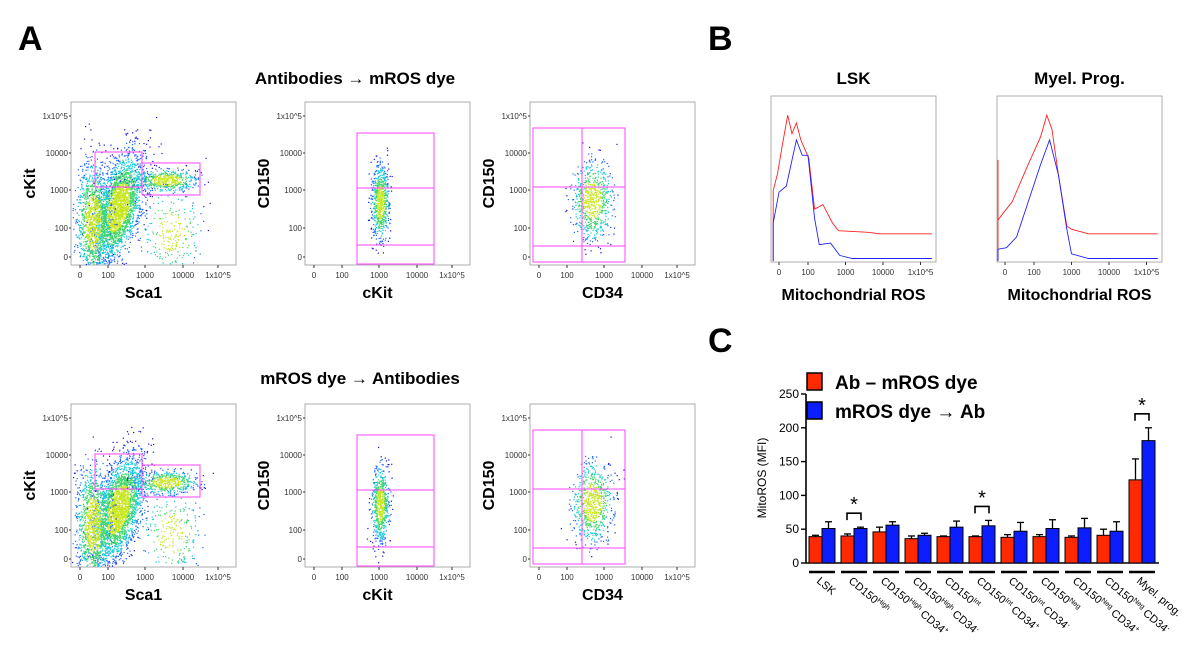 The image size is (1200, 664). Describe the element at coordinates (854, 516) in the screenshot. I see `significance-bracket` at that location.